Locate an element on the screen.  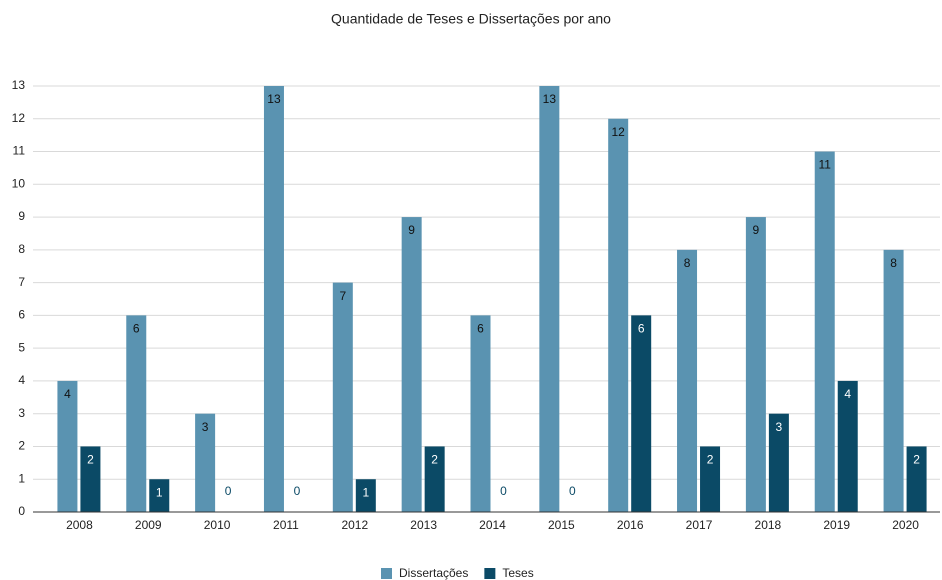
data-label: 7 is located at coordinates (342, 296).